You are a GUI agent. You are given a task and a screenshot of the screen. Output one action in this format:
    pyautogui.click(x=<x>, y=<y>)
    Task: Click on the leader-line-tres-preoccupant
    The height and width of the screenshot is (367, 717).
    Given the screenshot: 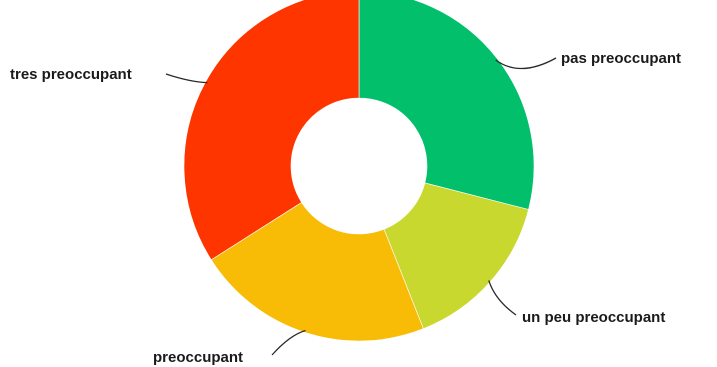 What is the action you would take?
    pyautogui.click(x=186, y=78)
    